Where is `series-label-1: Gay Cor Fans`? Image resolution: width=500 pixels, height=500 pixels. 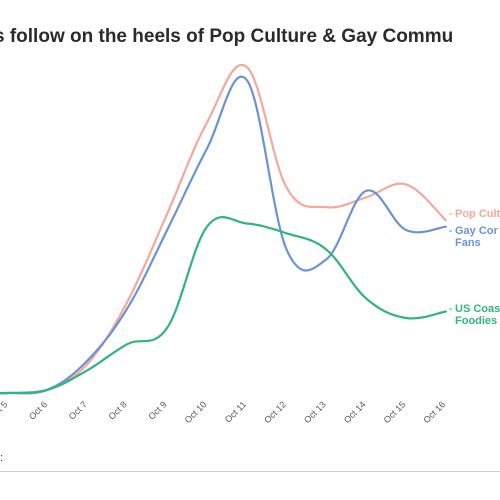 series-label-1: Gay Cor Fans is located at coordinates (477, 237).